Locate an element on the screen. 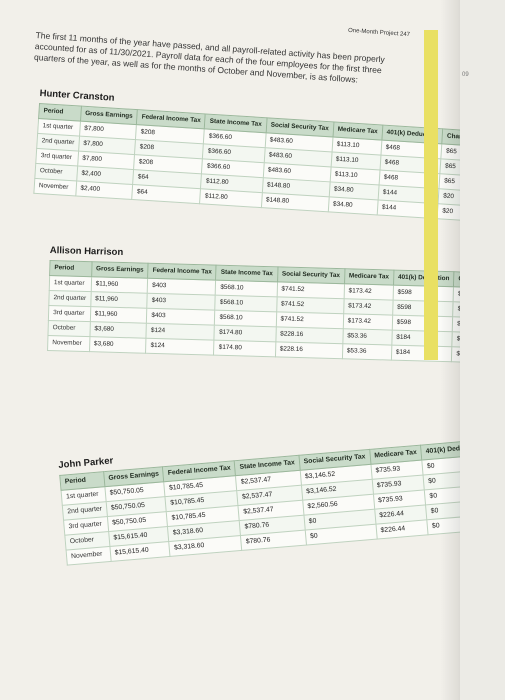 This screenshot has width=505, height=700. period-cell: 1st quarter is located at coordinates (70, 283).